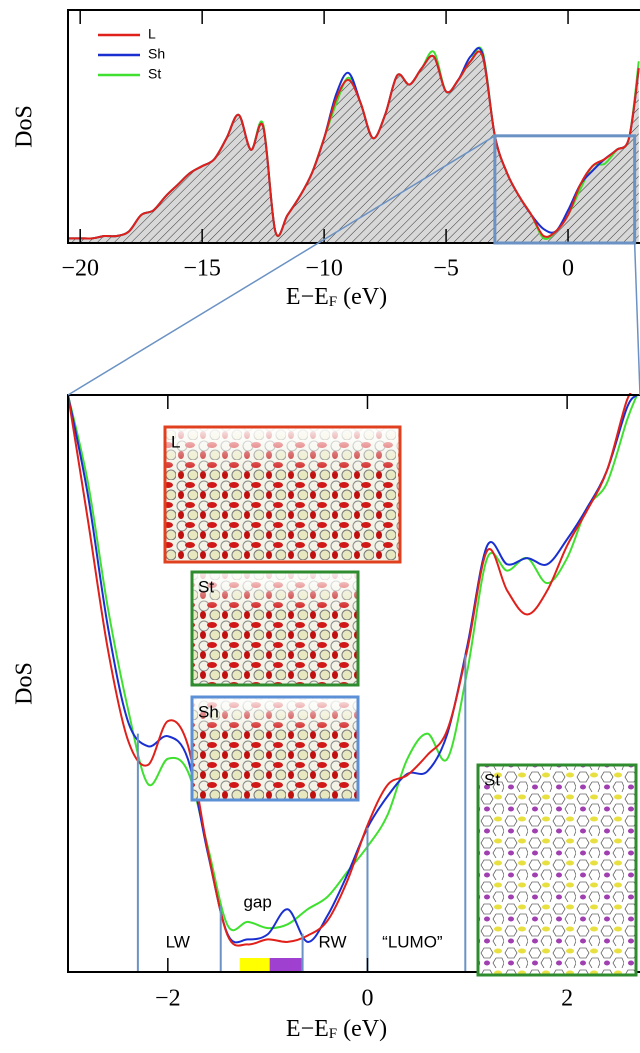 The width and height of the screenshot is (640, 1053). What do you see at coordinates (412, 941) in the screenshot?
I see `annotation: “LUMO”` at bounding box center [412, 941].